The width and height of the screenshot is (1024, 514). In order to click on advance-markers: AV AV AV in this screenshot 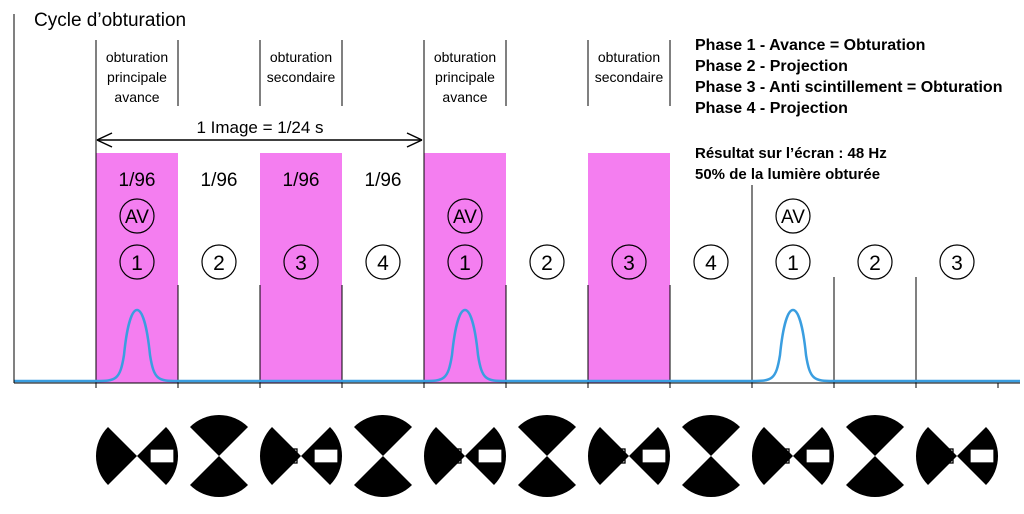, I will do `click(465, 216)`.